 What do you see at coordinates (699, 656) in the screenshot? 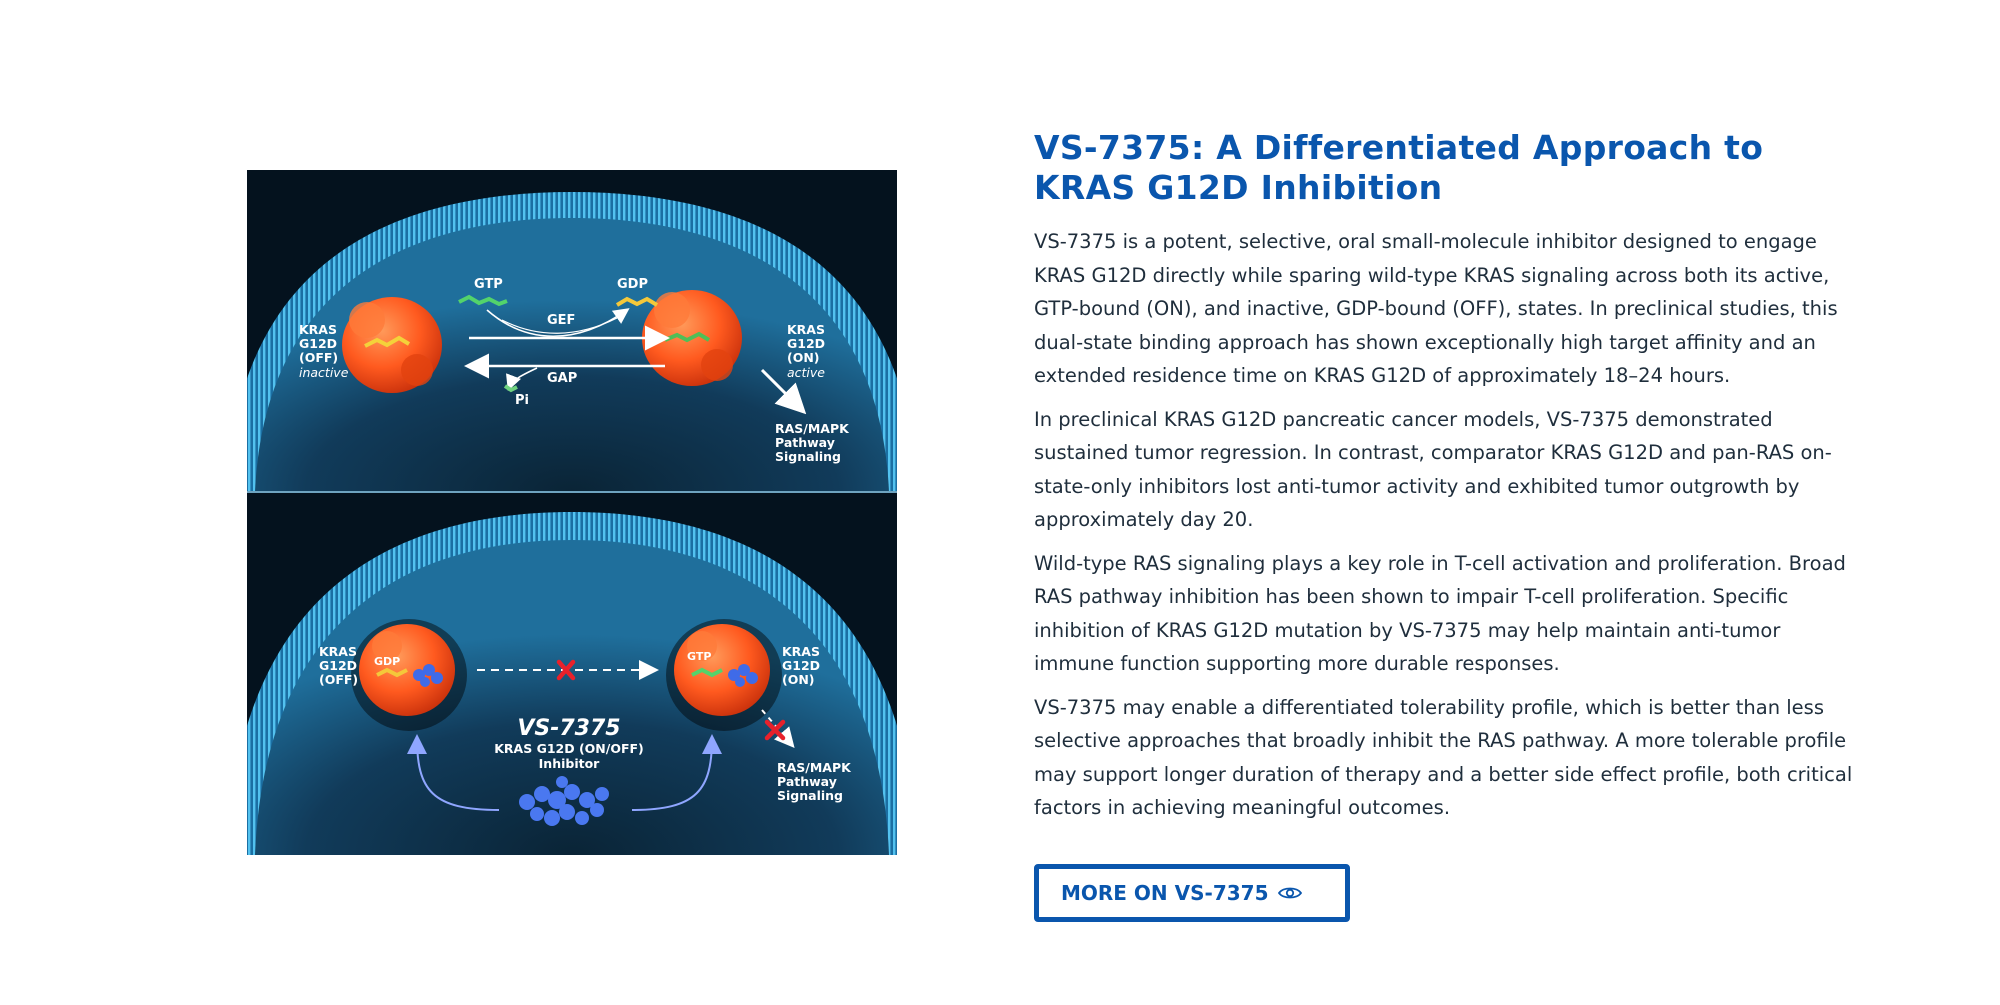
I see `bound-gtp-label: GTP` at bounding box center [699, 656].